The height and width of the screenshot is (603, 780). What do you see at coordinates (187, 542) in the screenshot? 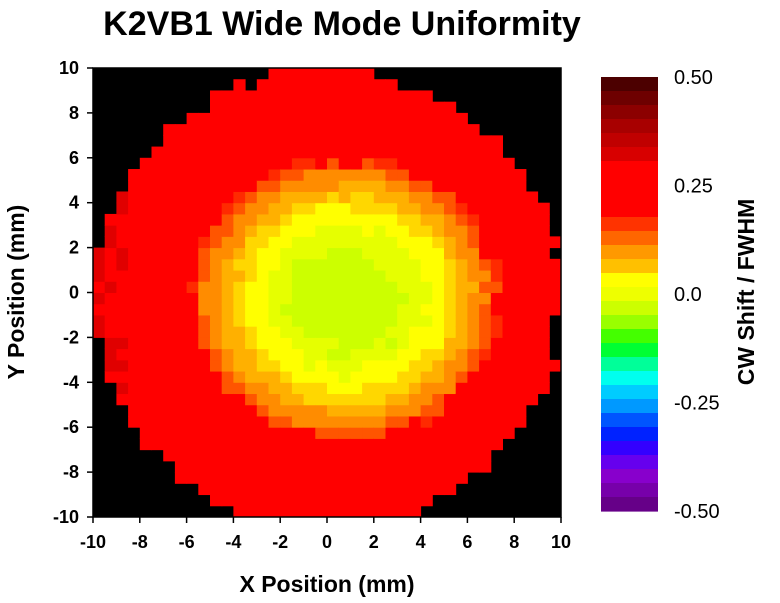
I see `x-tick-label: -6` at bounding box center [187, 542].